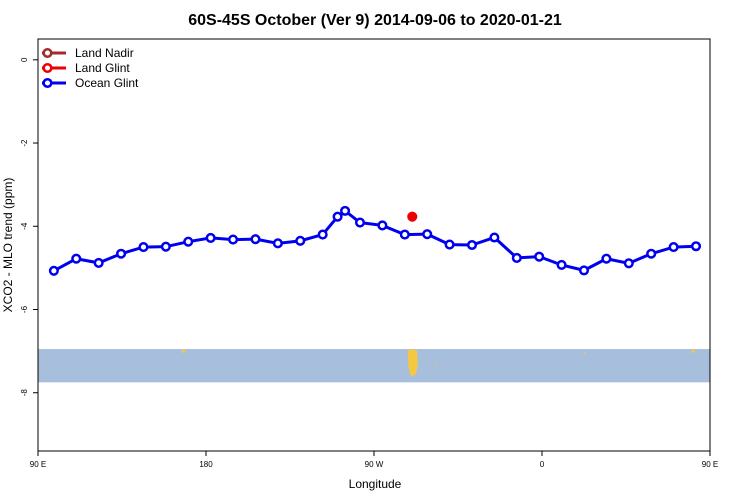 This screenshot has height=500, width=750. Describe the element at coordinates (24, 59) in the screenshot. I see `y-tick-label: 0` at that location.